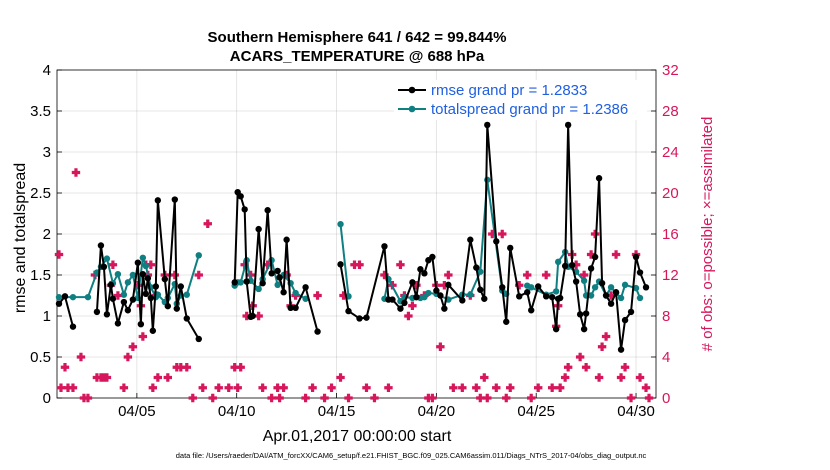 The height and width of the screenshot is (470, 830). What do you see at coordinates (237, 411) in the screenshot?
I see `x-tick-label: 04/10` at bounding box center [237, 411].